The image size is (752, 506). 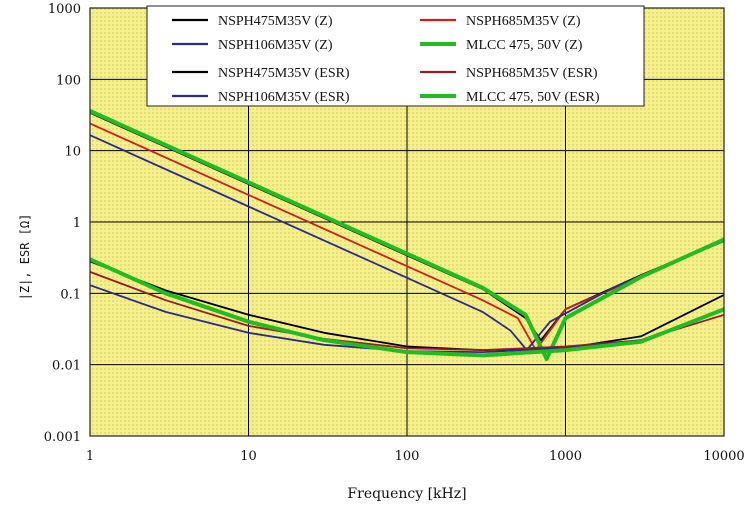 I want to click on legend-label: NSPH475M35V (Z), so click(x=275, y=21).